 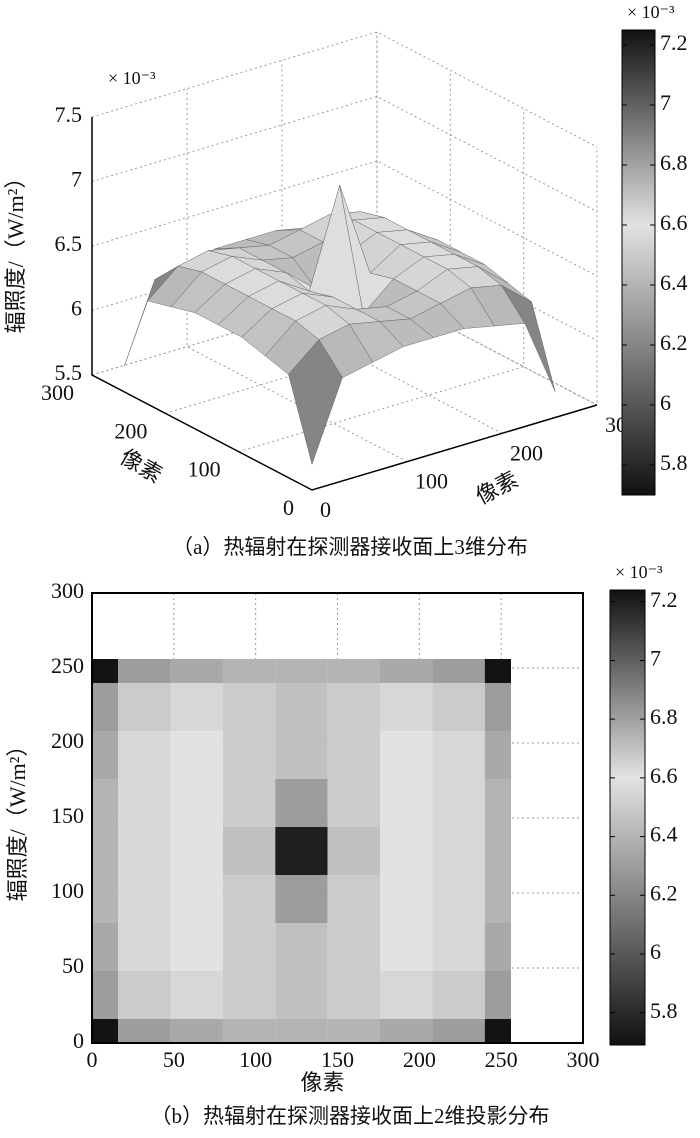 I want to click on y-tick-label: 300, so click(x=67, y=590).